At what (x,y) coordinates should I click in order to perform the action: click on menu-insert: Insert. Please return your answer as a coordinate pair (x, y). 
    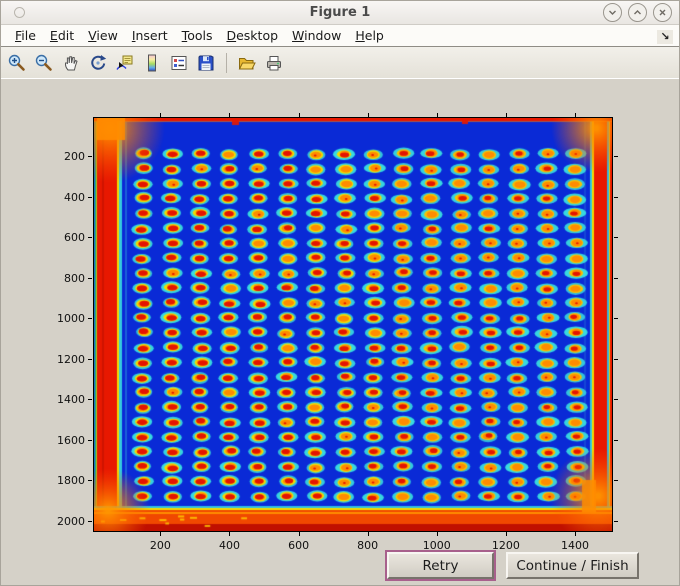
    Looking at the image, I should click on (149, 35).